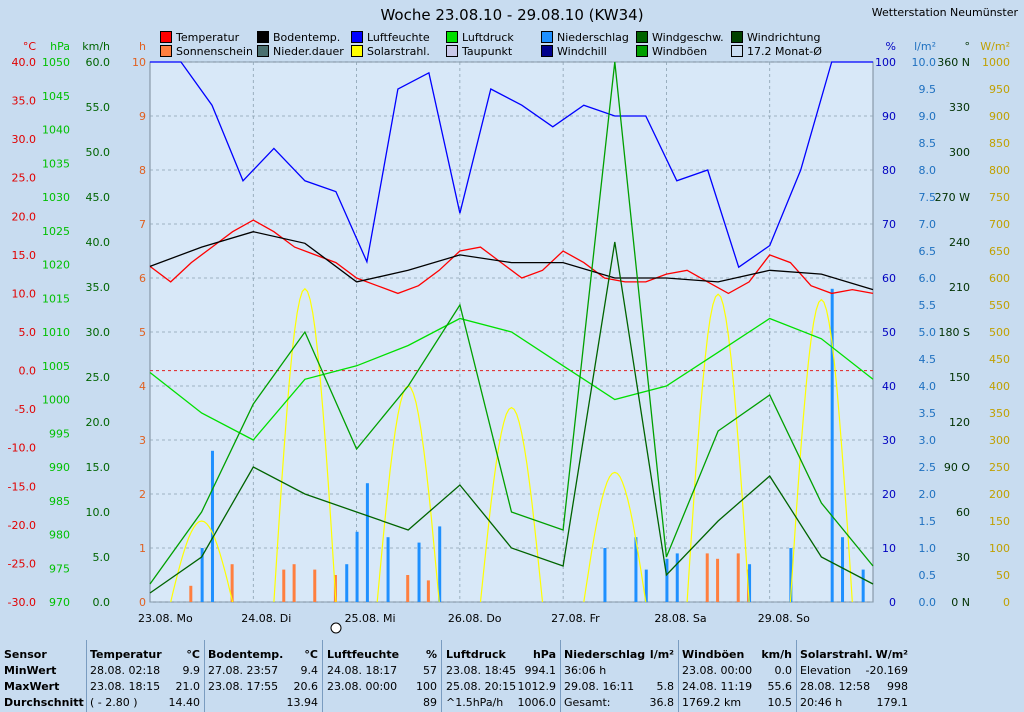 Image resolution: width=1024 pixels, height=712 pixels. I want to click on axis-tick-wm2: 600, so click(999, 278).